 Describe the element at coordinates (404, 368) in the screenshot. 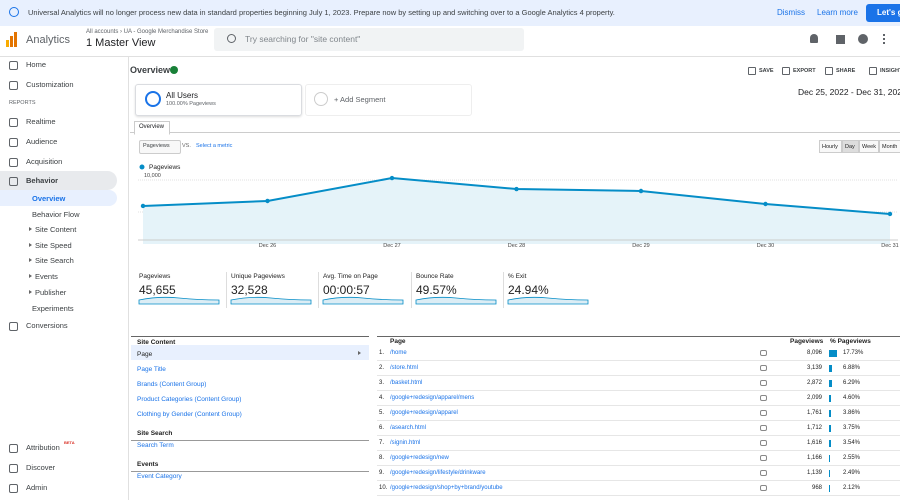

I see `page-link: /store.html` at that location.